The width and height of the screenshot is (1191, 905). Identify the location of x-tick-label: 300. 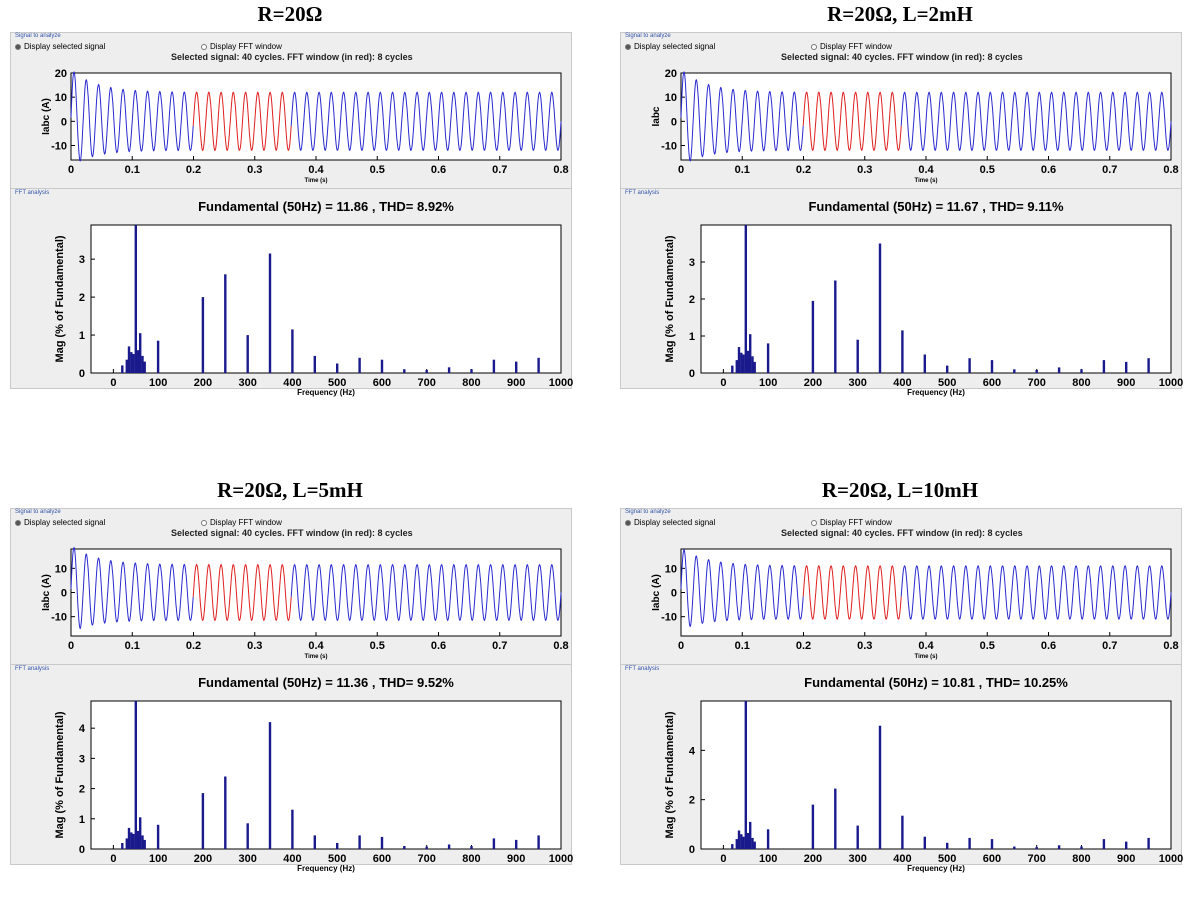
(857, 383).